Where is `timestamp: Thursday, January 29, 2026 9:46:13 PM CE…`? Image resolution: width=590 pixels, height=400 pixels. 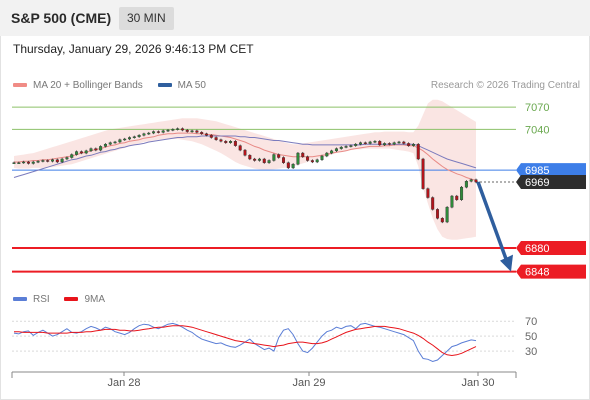 timestamp: Thursday, January 29, 2026 9:46:13 PM CE… is located at coordinates (133, 49).